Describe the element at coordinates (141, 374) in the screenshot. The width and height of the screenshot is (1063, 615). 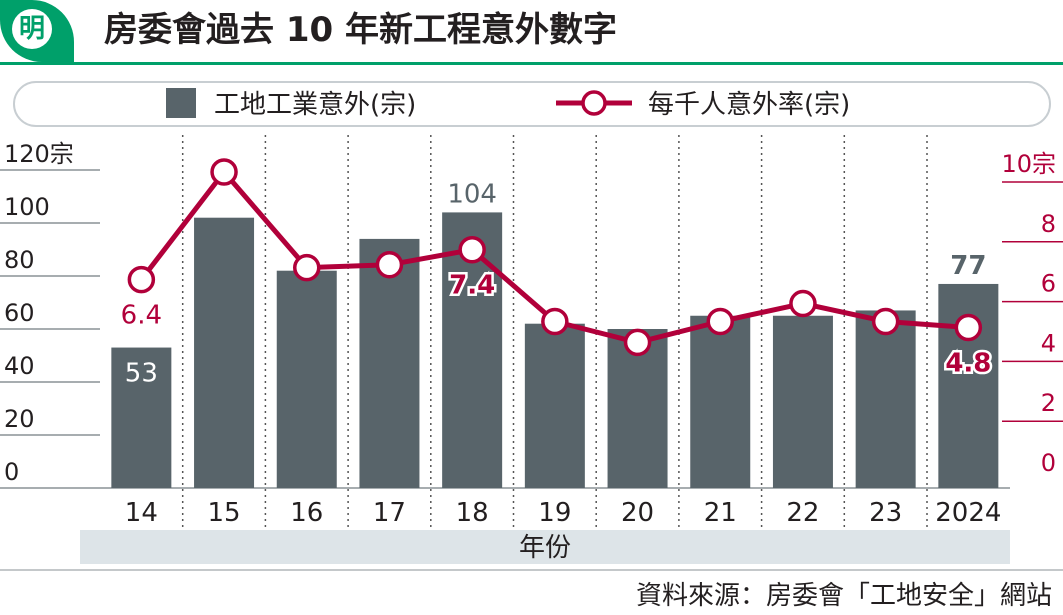
I see `bar-data-label: 53` at that location.